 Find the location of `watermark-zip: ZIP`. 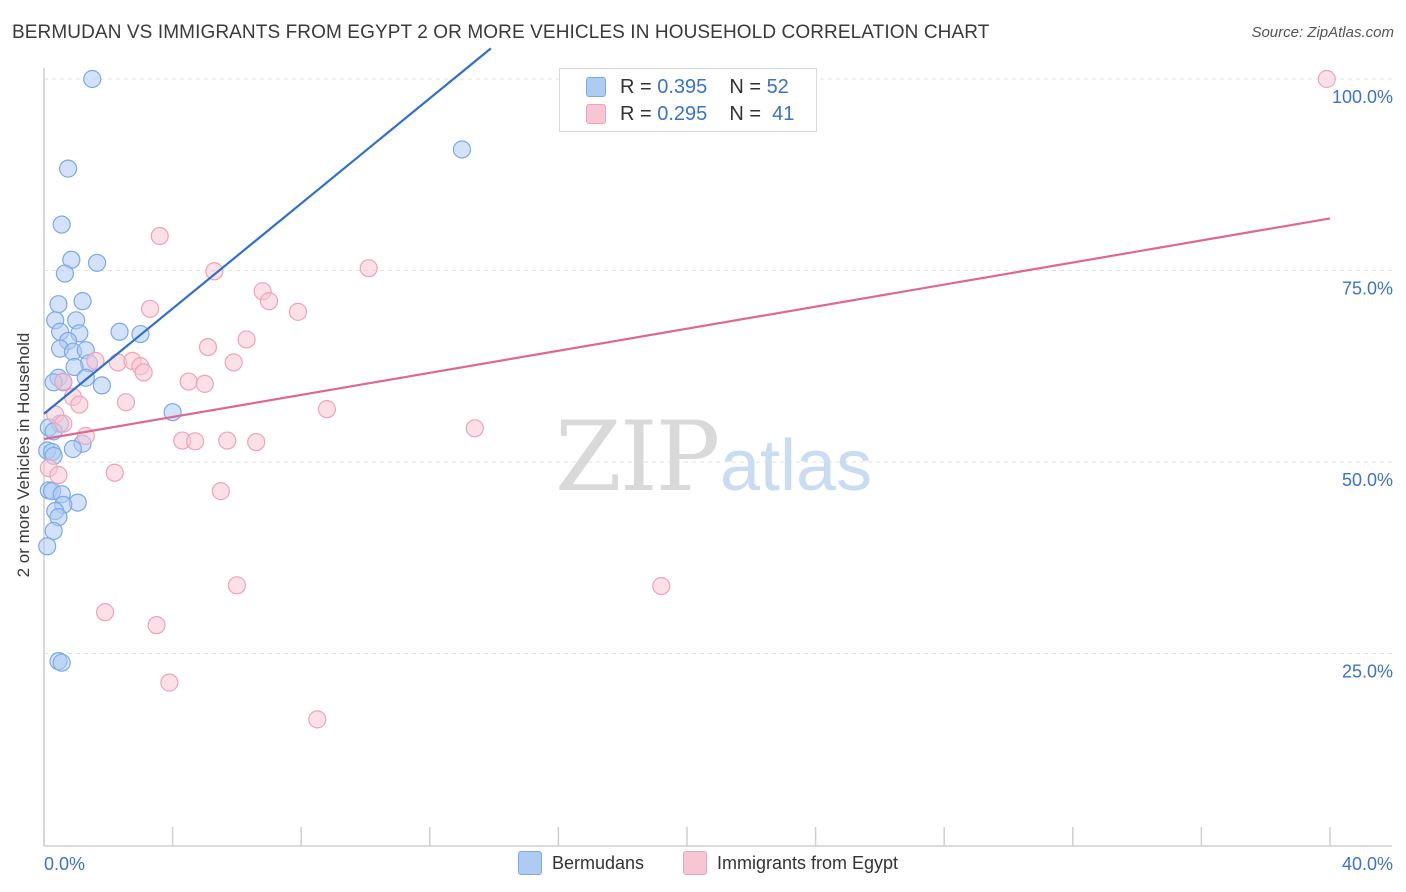

watermark-zip: ZIP is located at coordinates (636, 457).